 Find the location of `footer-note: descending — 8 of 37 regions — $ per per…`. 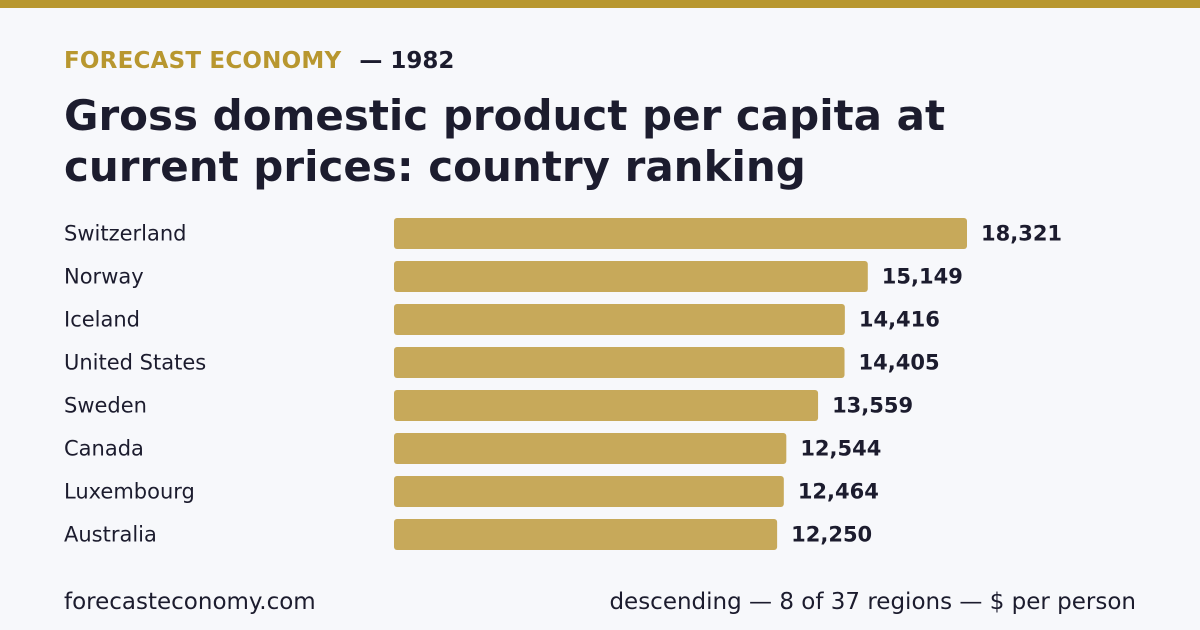

footer-note: descending — 8 of 37 regions — $ per per… is located at coordinates (872, 602).